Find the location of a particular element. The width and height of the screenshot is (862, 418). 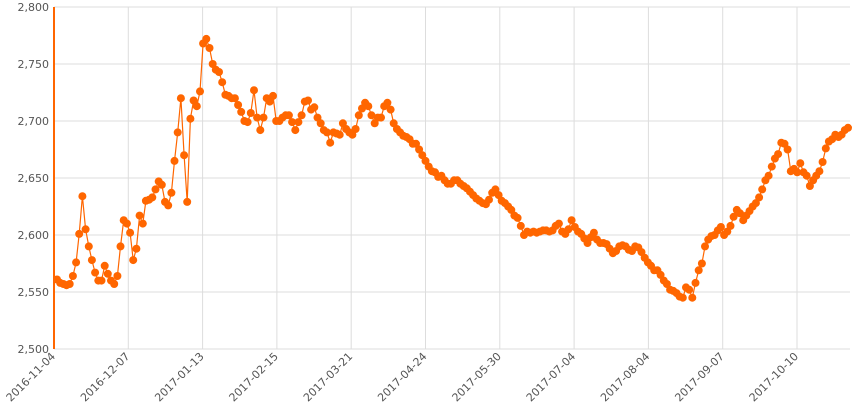

y-tick-label: 2,750 is located at coordinates (34, 64).